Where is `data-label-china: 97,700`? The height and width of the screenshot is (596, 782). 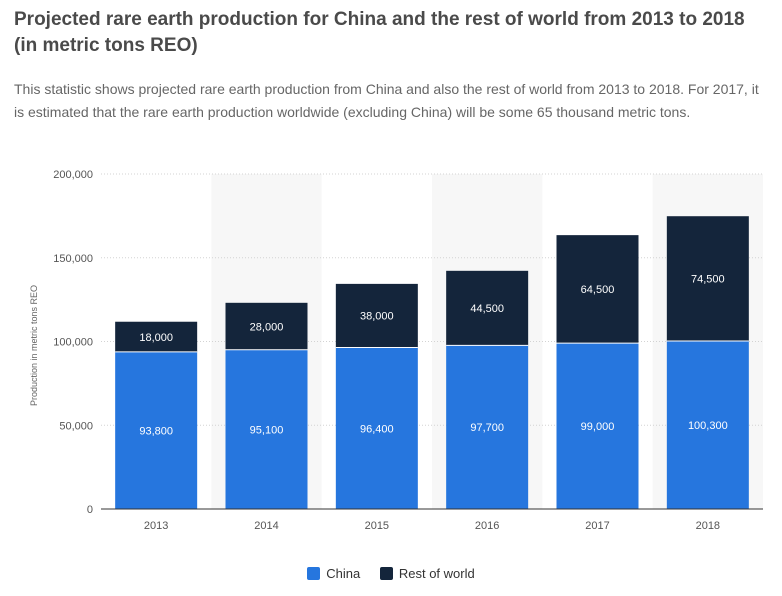 data-label-china: 97,700 is located at coordinates (487, 428).